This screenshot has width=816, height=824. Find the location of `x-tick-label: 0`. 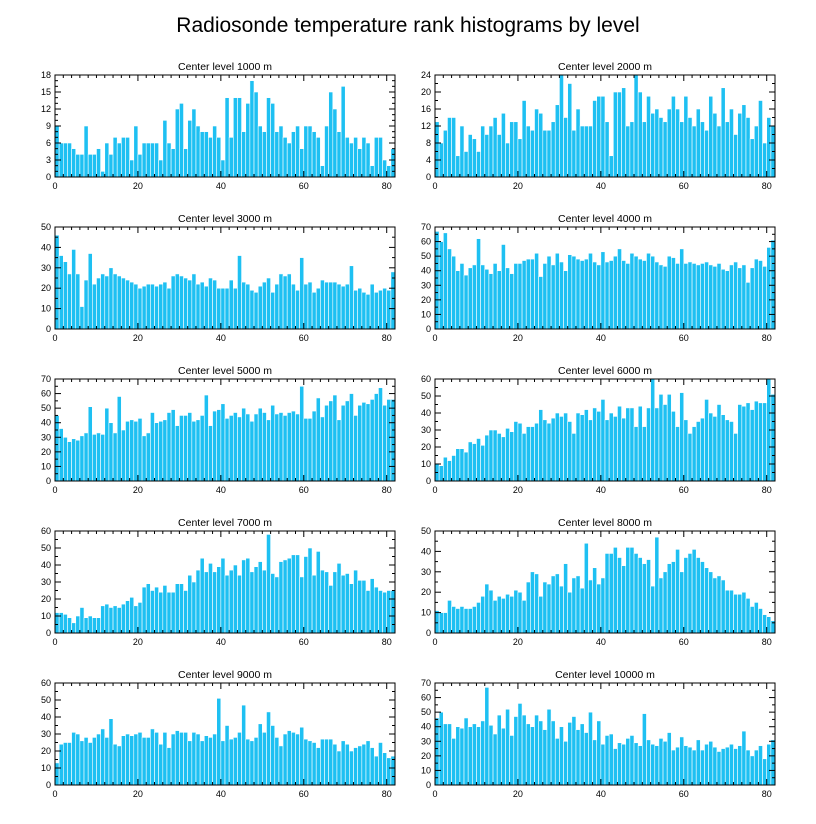

x-tick-label: 0 is located at coordinates (54, 642).